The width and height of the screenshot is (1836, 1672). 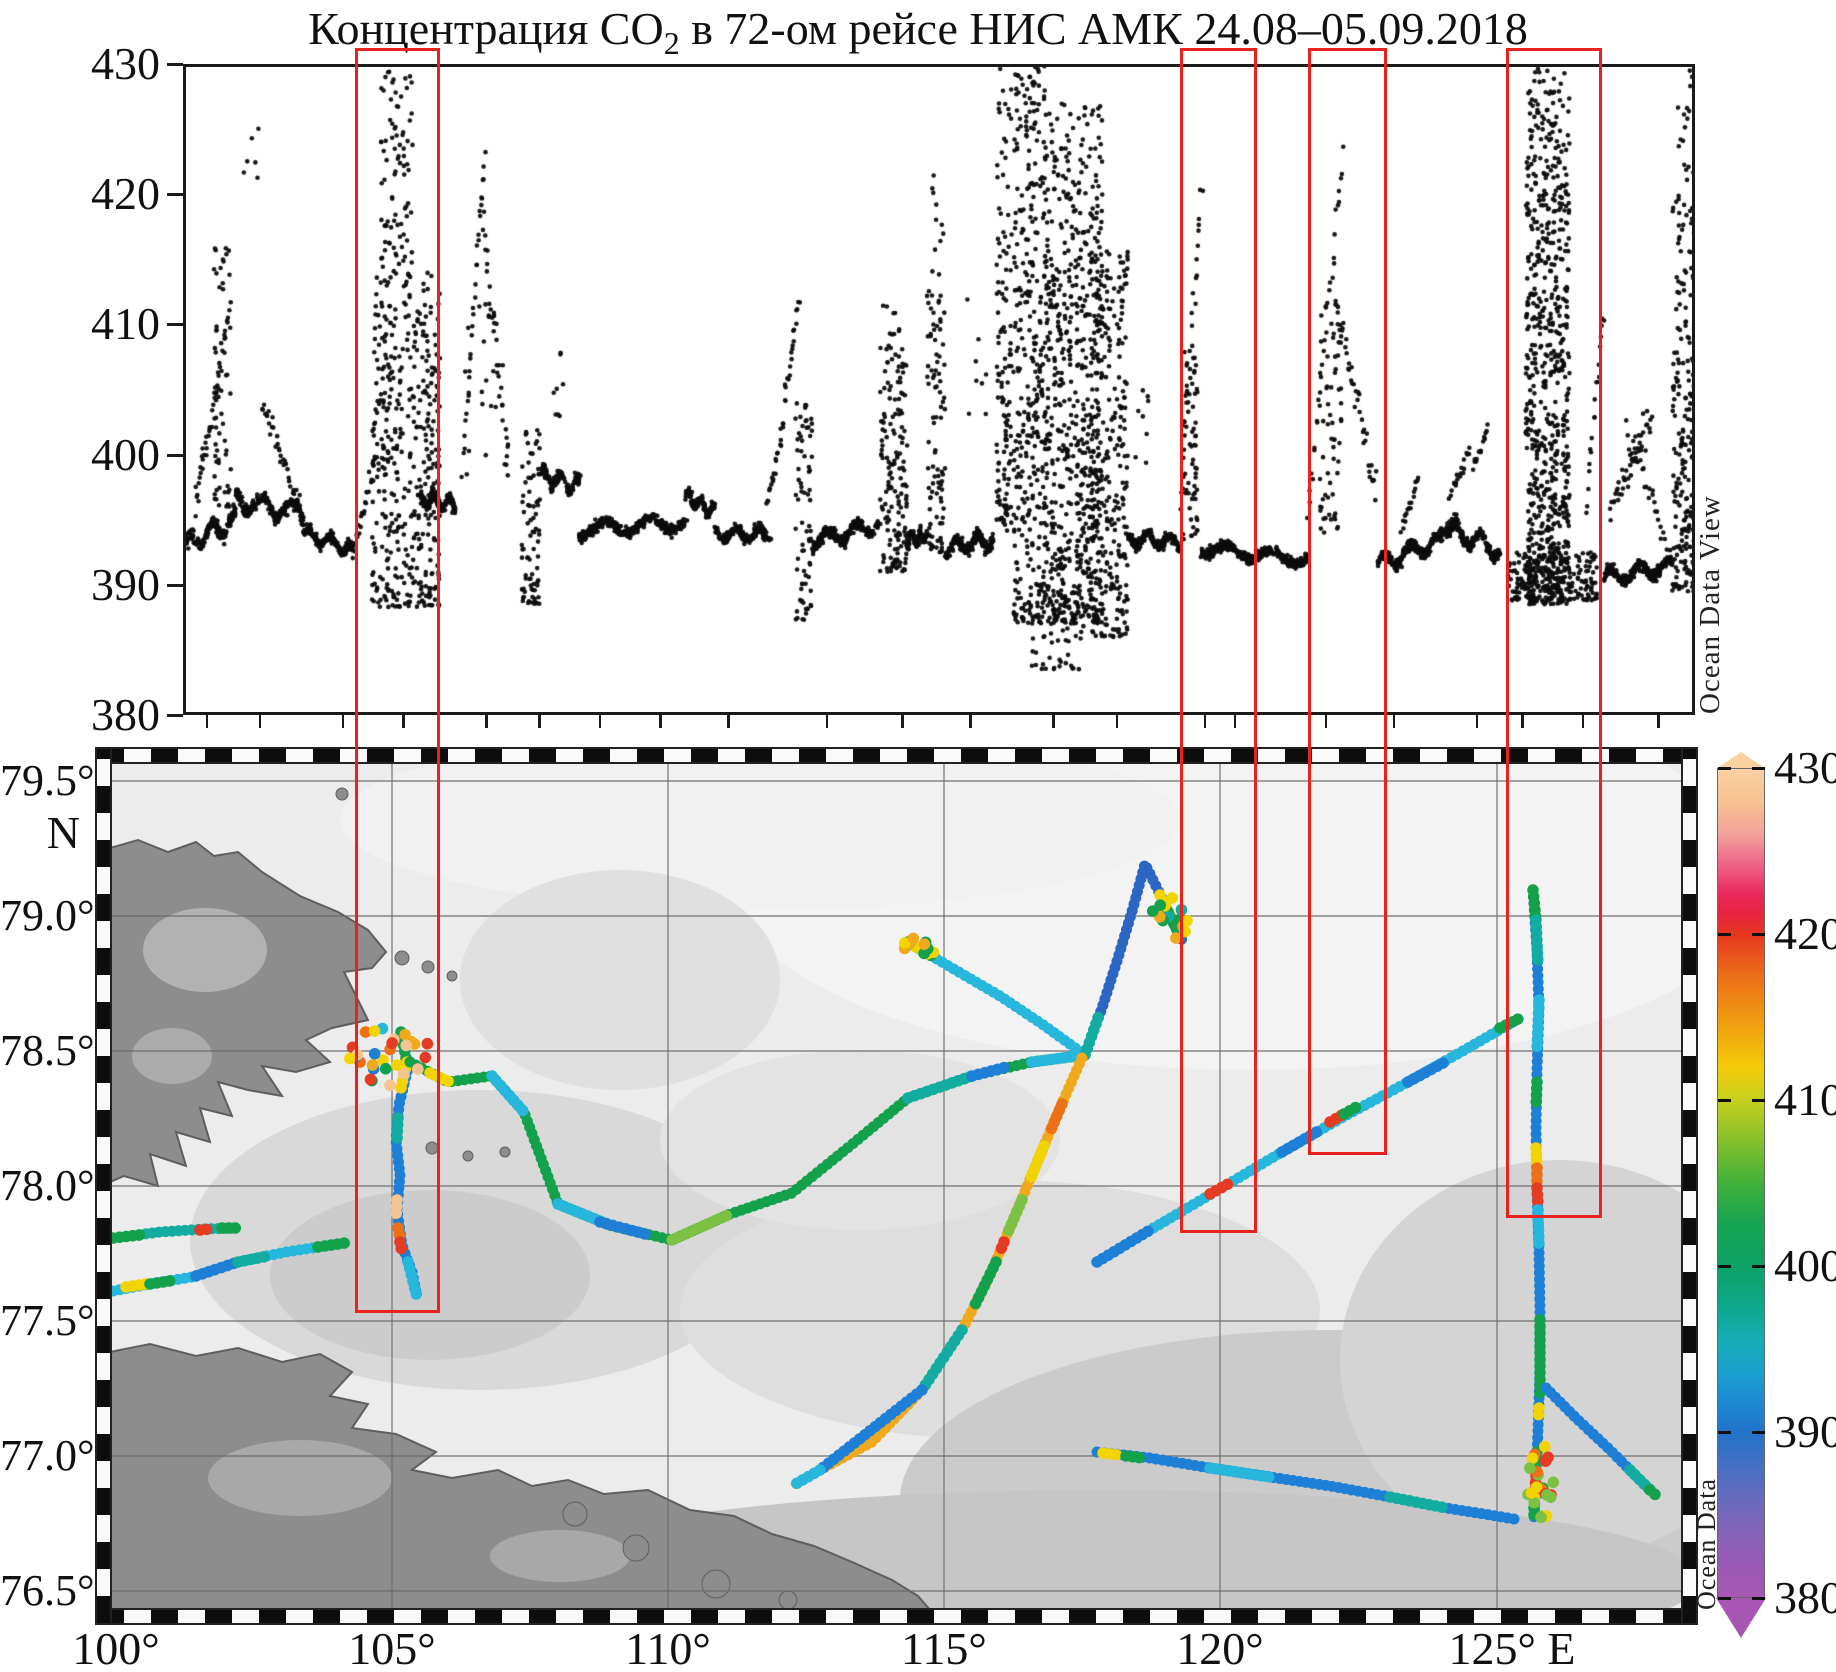 I want to click on y-tick-label: 380, so click(x=125, y=714).